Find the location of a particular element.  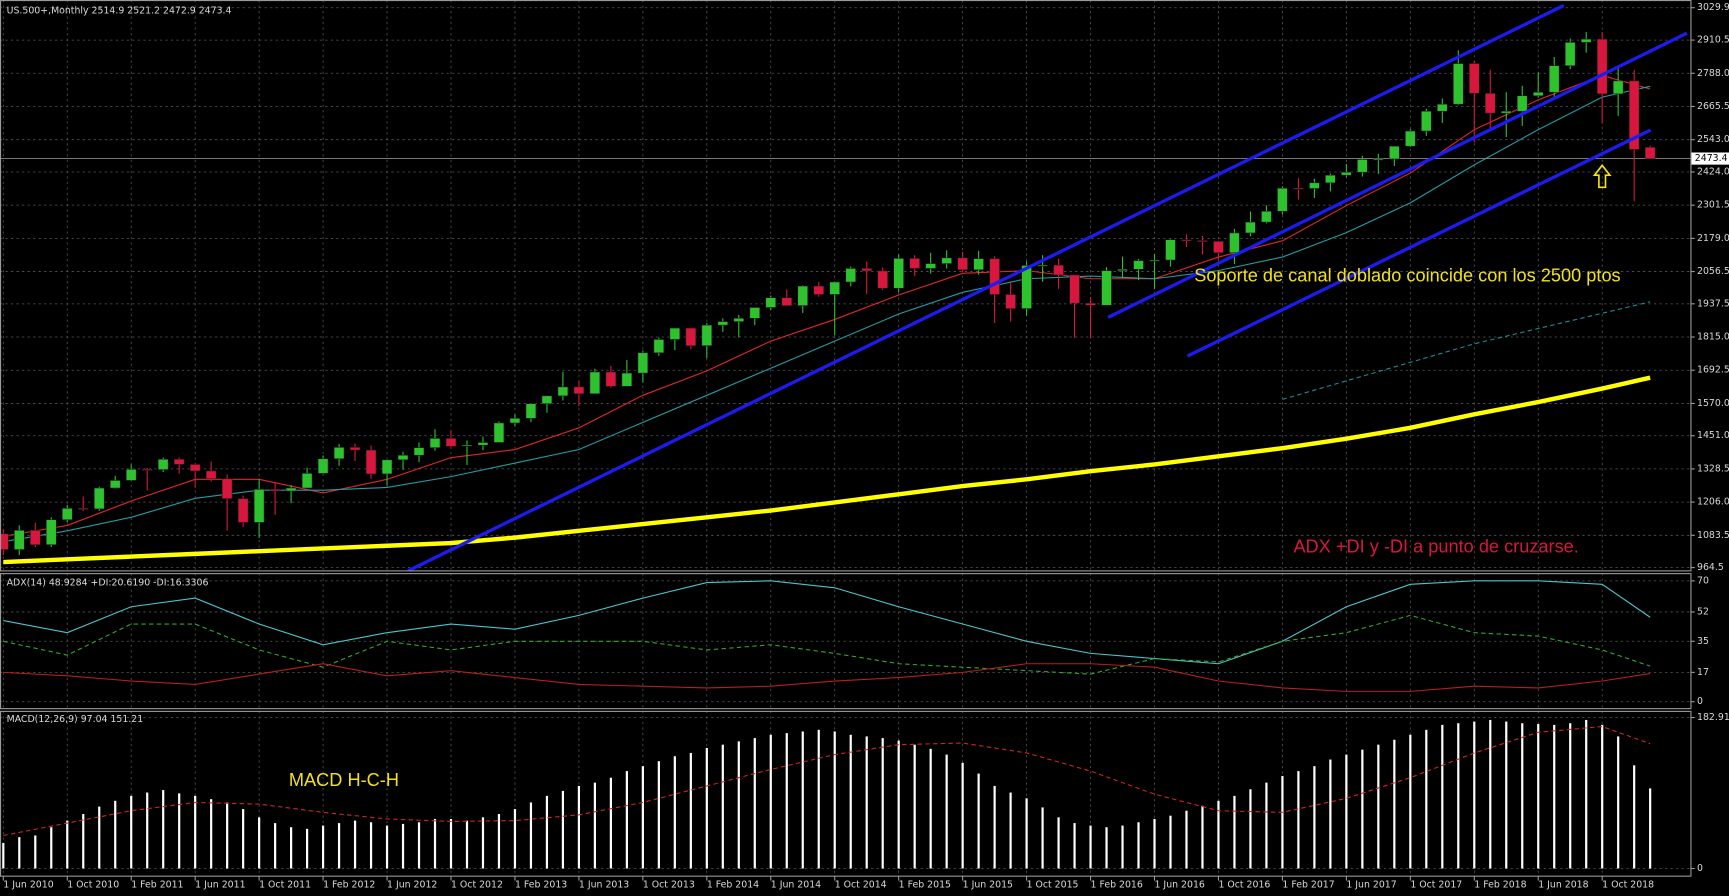

y-tick-label: 3029.9 is located at coordinates (1713, 7).